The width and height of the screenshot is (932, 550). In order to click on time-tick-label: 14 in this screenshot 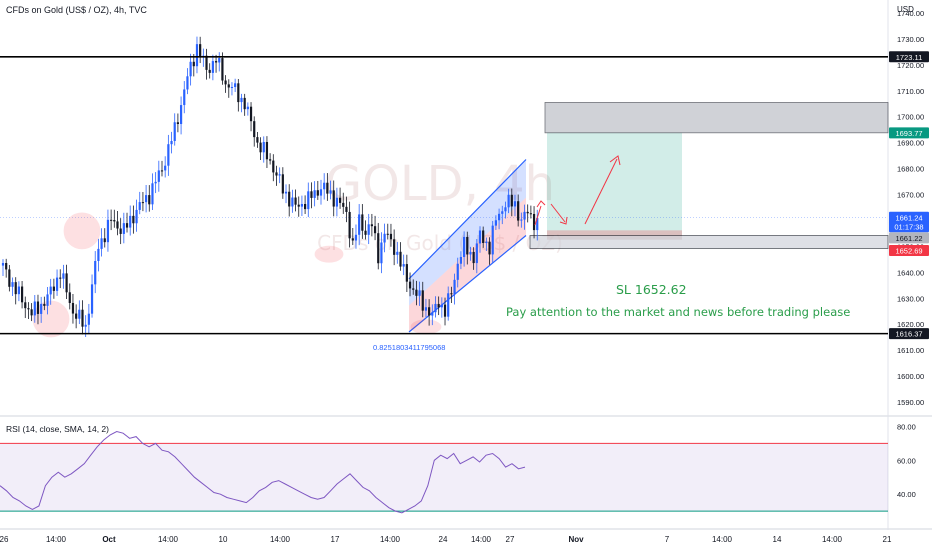, I will do `click(777, 539)`.